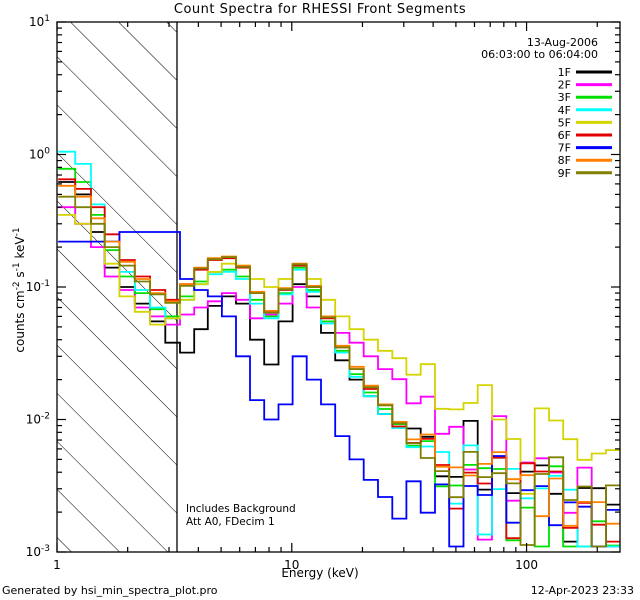  I want to click on x-axis-label: Energy (keV), so click(320, 573).